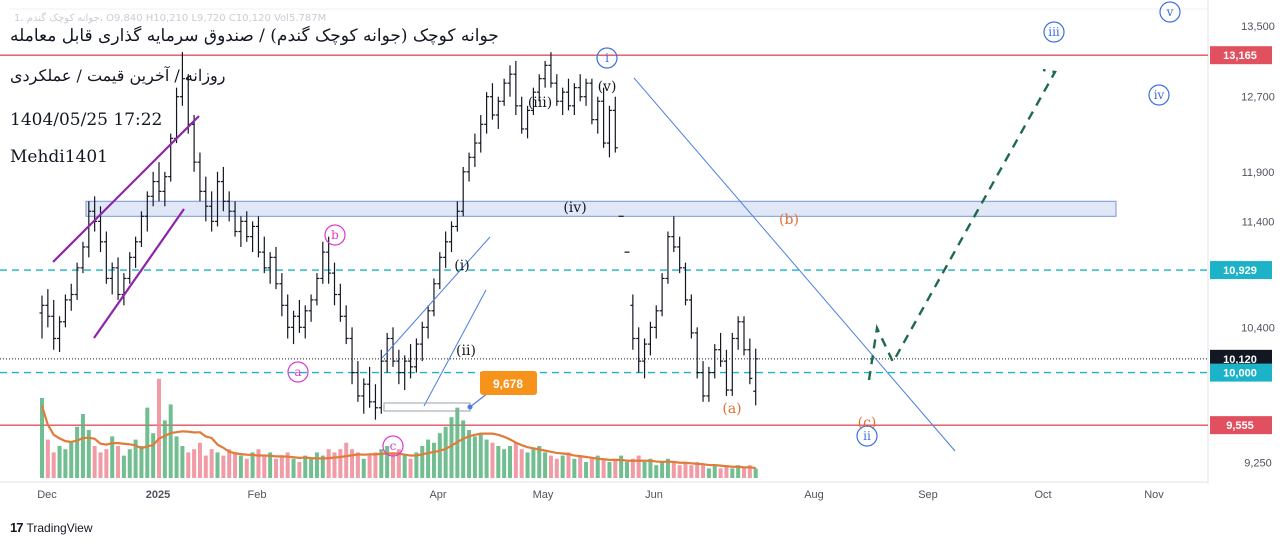  Describe the element at coordinates (1241, 55) in the screenshot. I see `price-badge: 13,165` at that location.